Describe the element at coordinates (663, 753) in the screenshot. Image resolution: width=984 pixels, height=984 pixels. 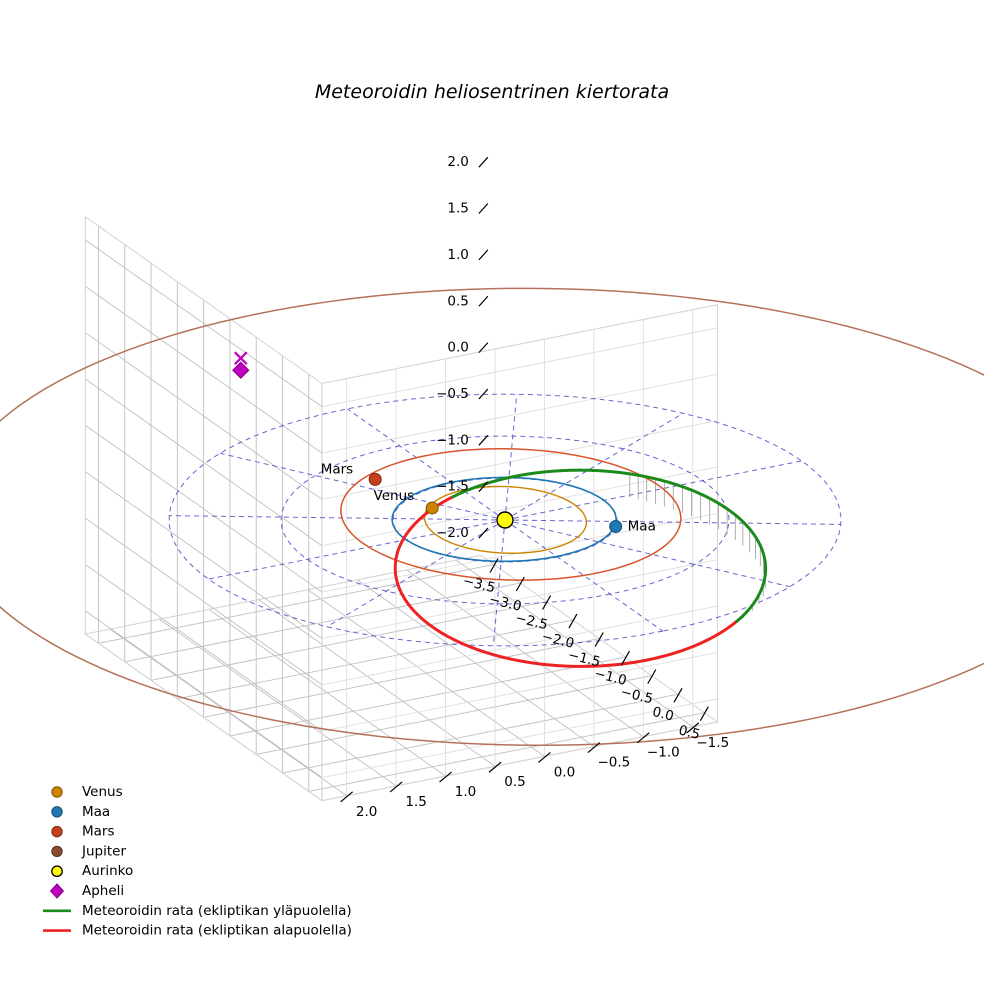
I see `y-tick-label: −1.0` at that location.